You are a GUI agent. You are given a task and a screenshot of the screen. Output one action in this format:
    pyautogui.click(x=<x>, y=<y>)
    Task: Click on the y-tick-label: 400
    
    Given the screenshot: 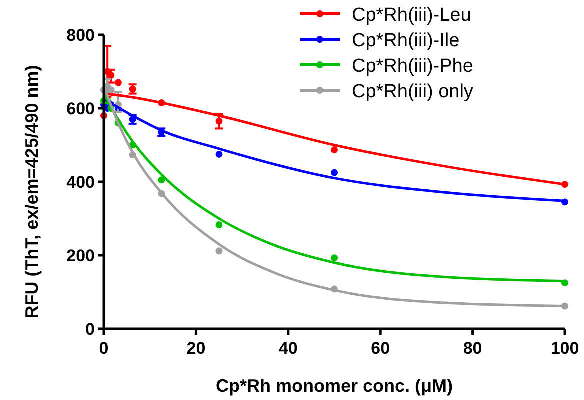 What is the action you would take?
    pyautogui.click(x=80, y=182)
    